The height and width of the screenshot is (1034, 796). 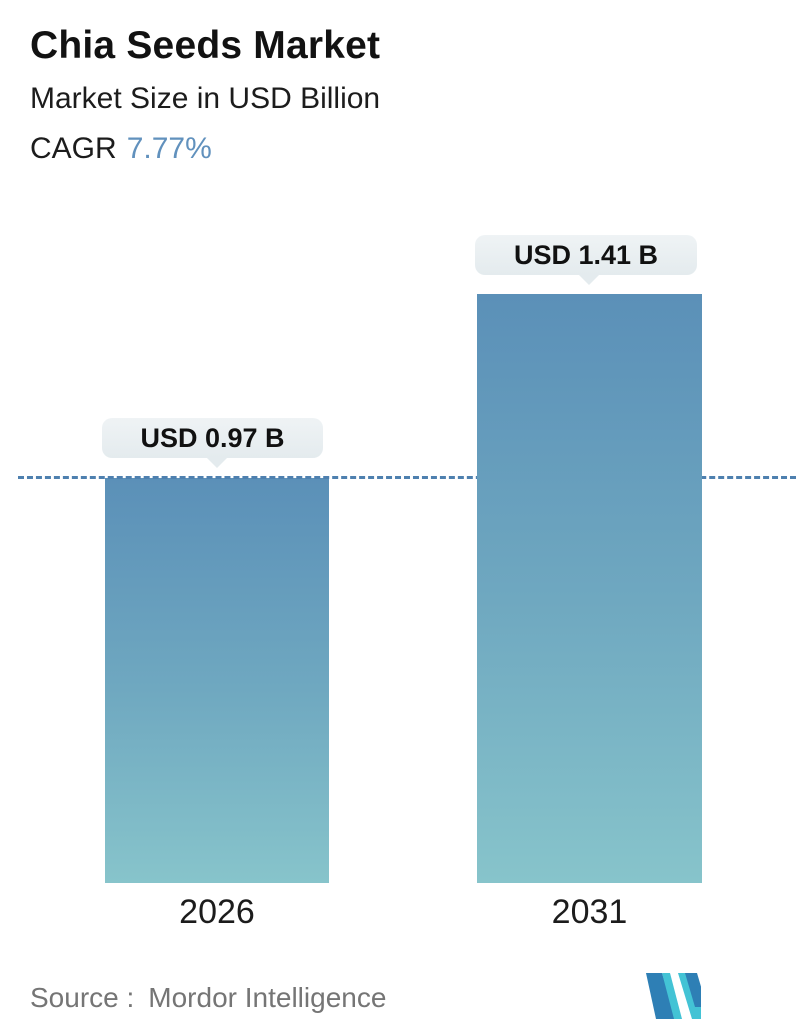 I want to click on page-title: Chia Seeds Market, so click(x=205, y=45).